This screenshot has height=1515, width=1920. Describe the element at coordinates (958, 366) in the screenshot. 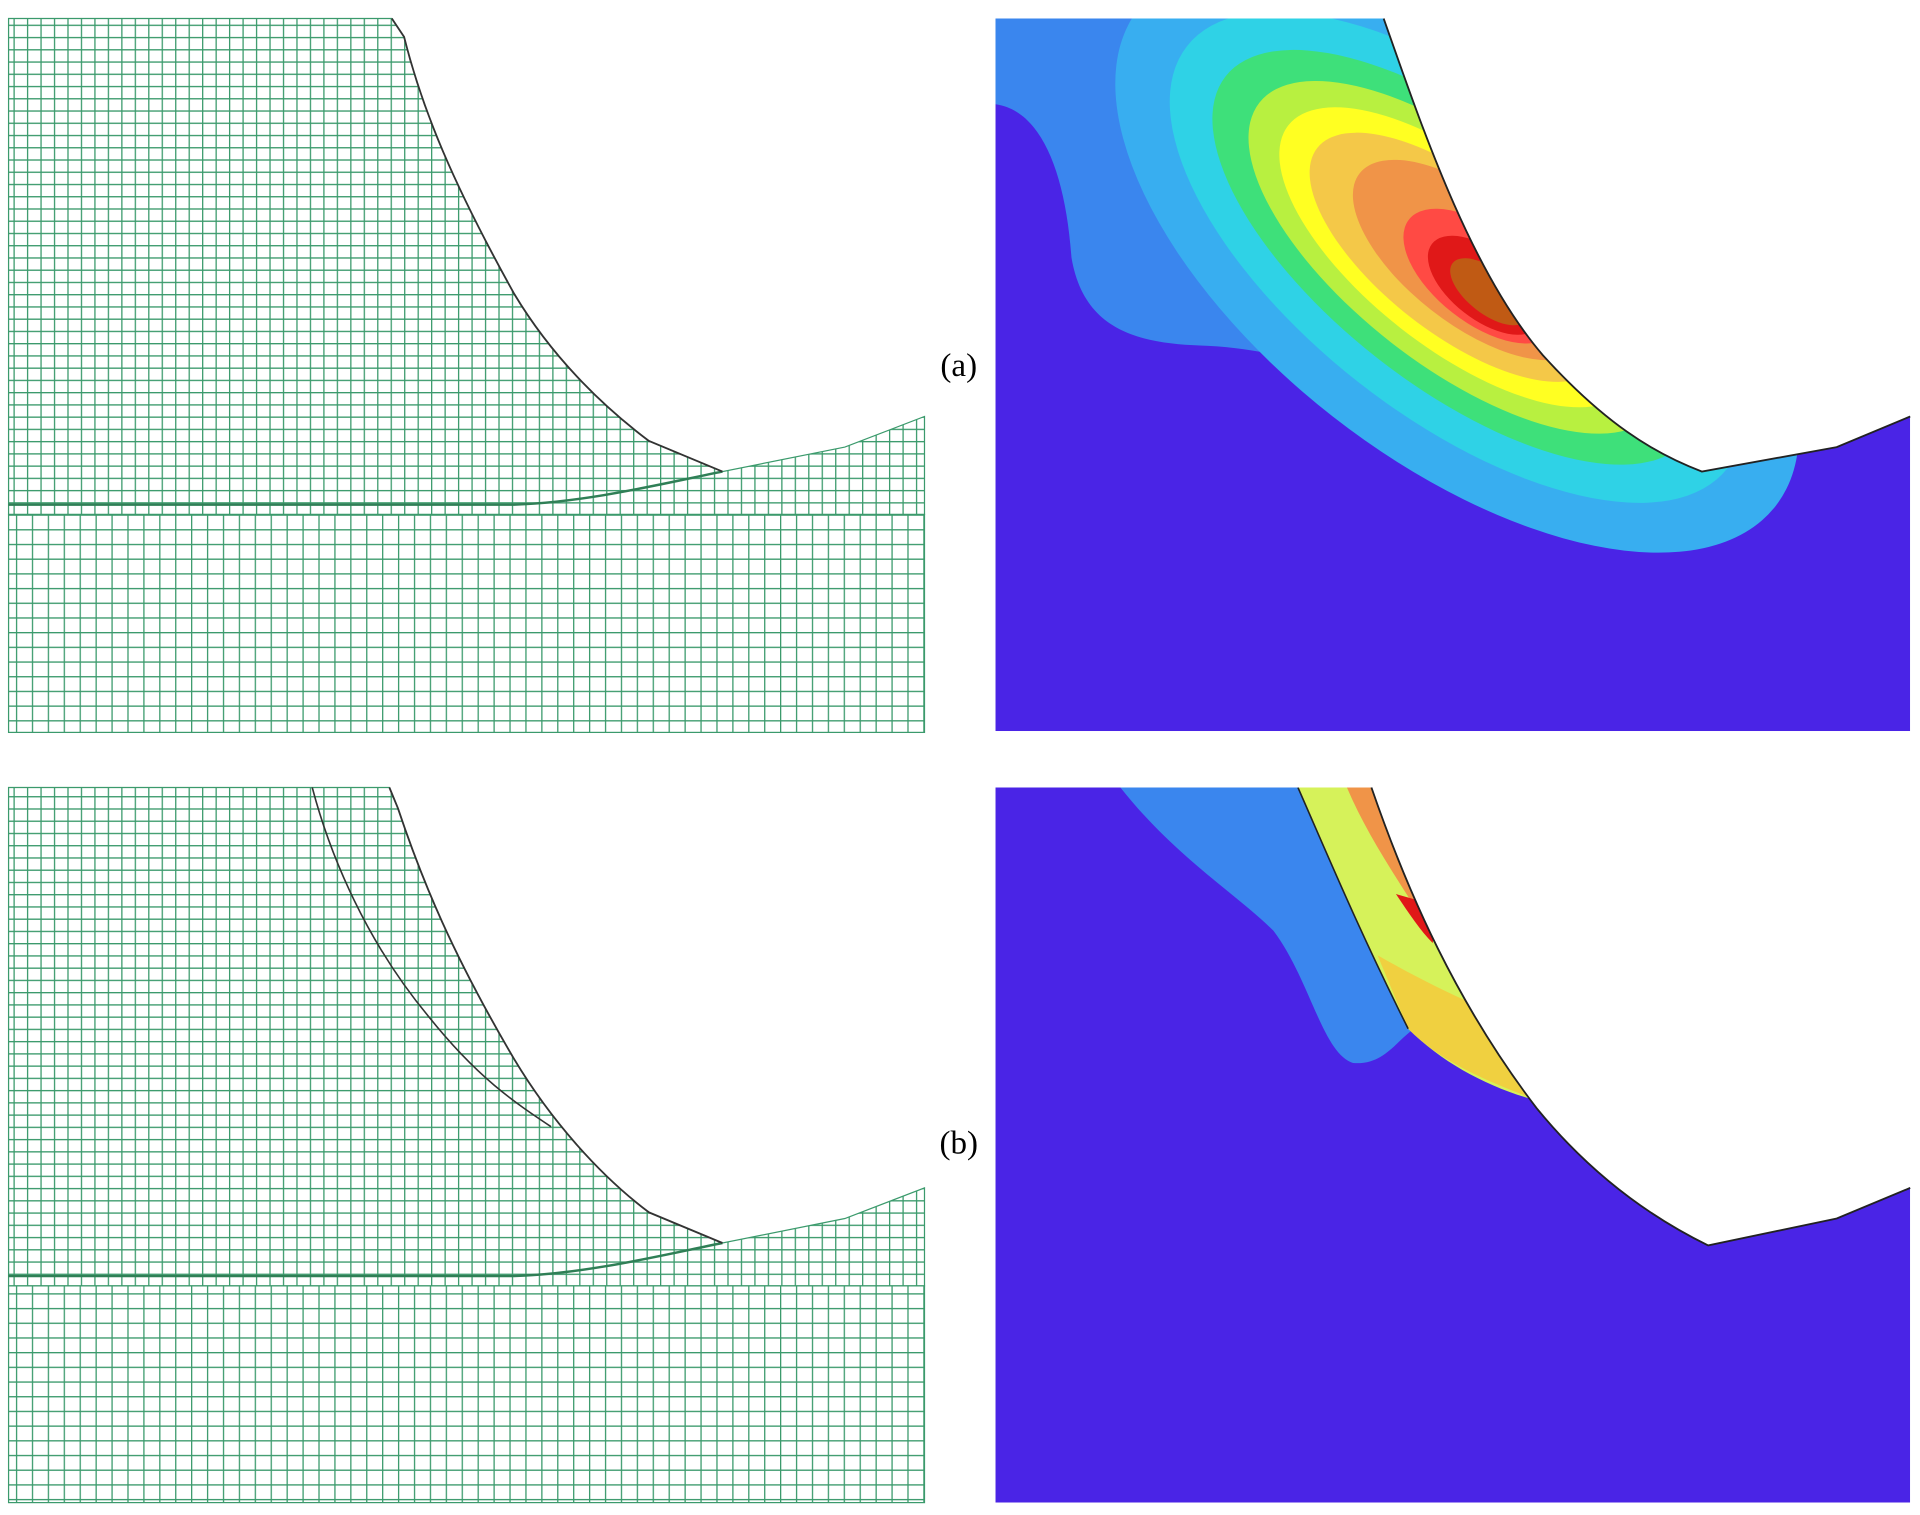

I see `panel-label: (a)` at that location.